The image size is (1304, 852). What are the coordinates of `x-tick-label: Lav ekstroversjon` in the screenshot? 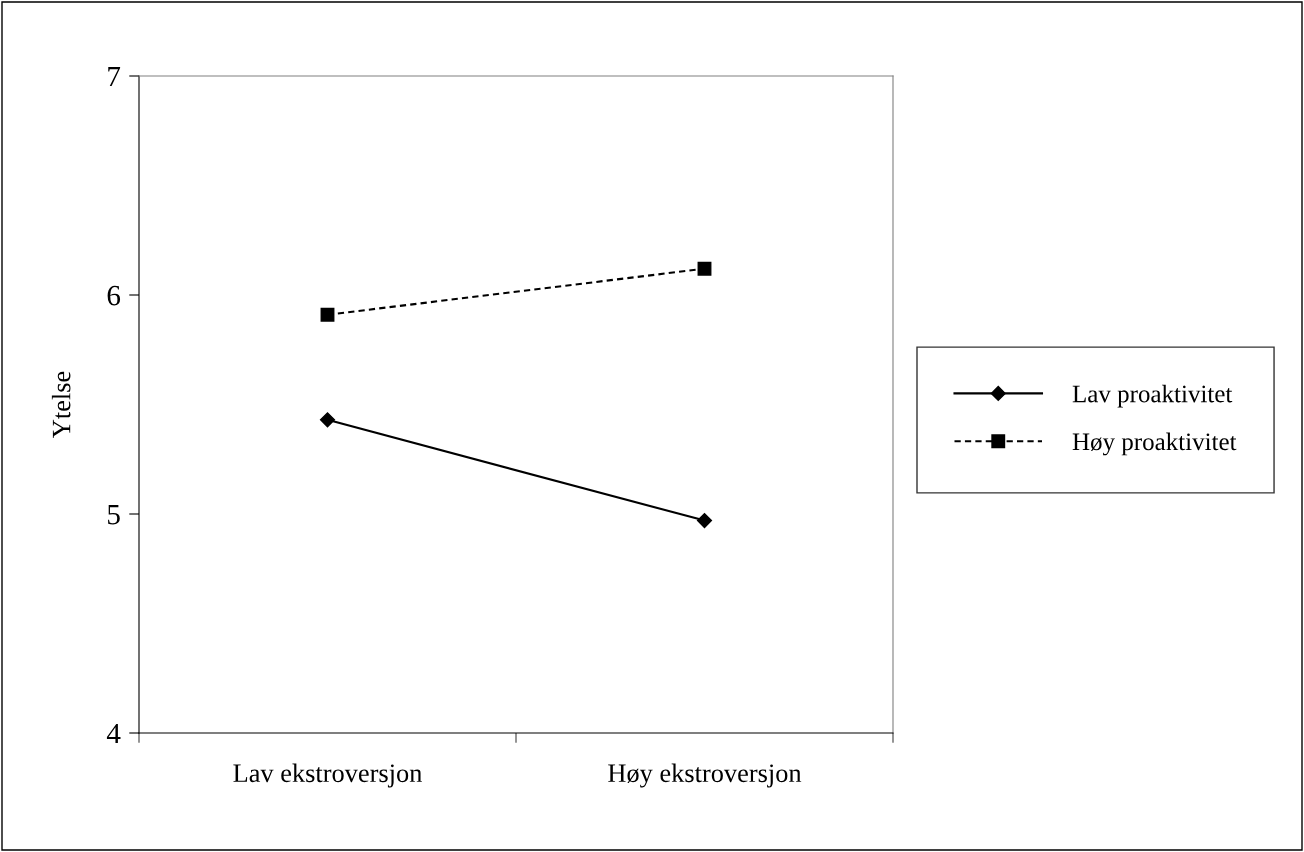 It's located at (327, 775).